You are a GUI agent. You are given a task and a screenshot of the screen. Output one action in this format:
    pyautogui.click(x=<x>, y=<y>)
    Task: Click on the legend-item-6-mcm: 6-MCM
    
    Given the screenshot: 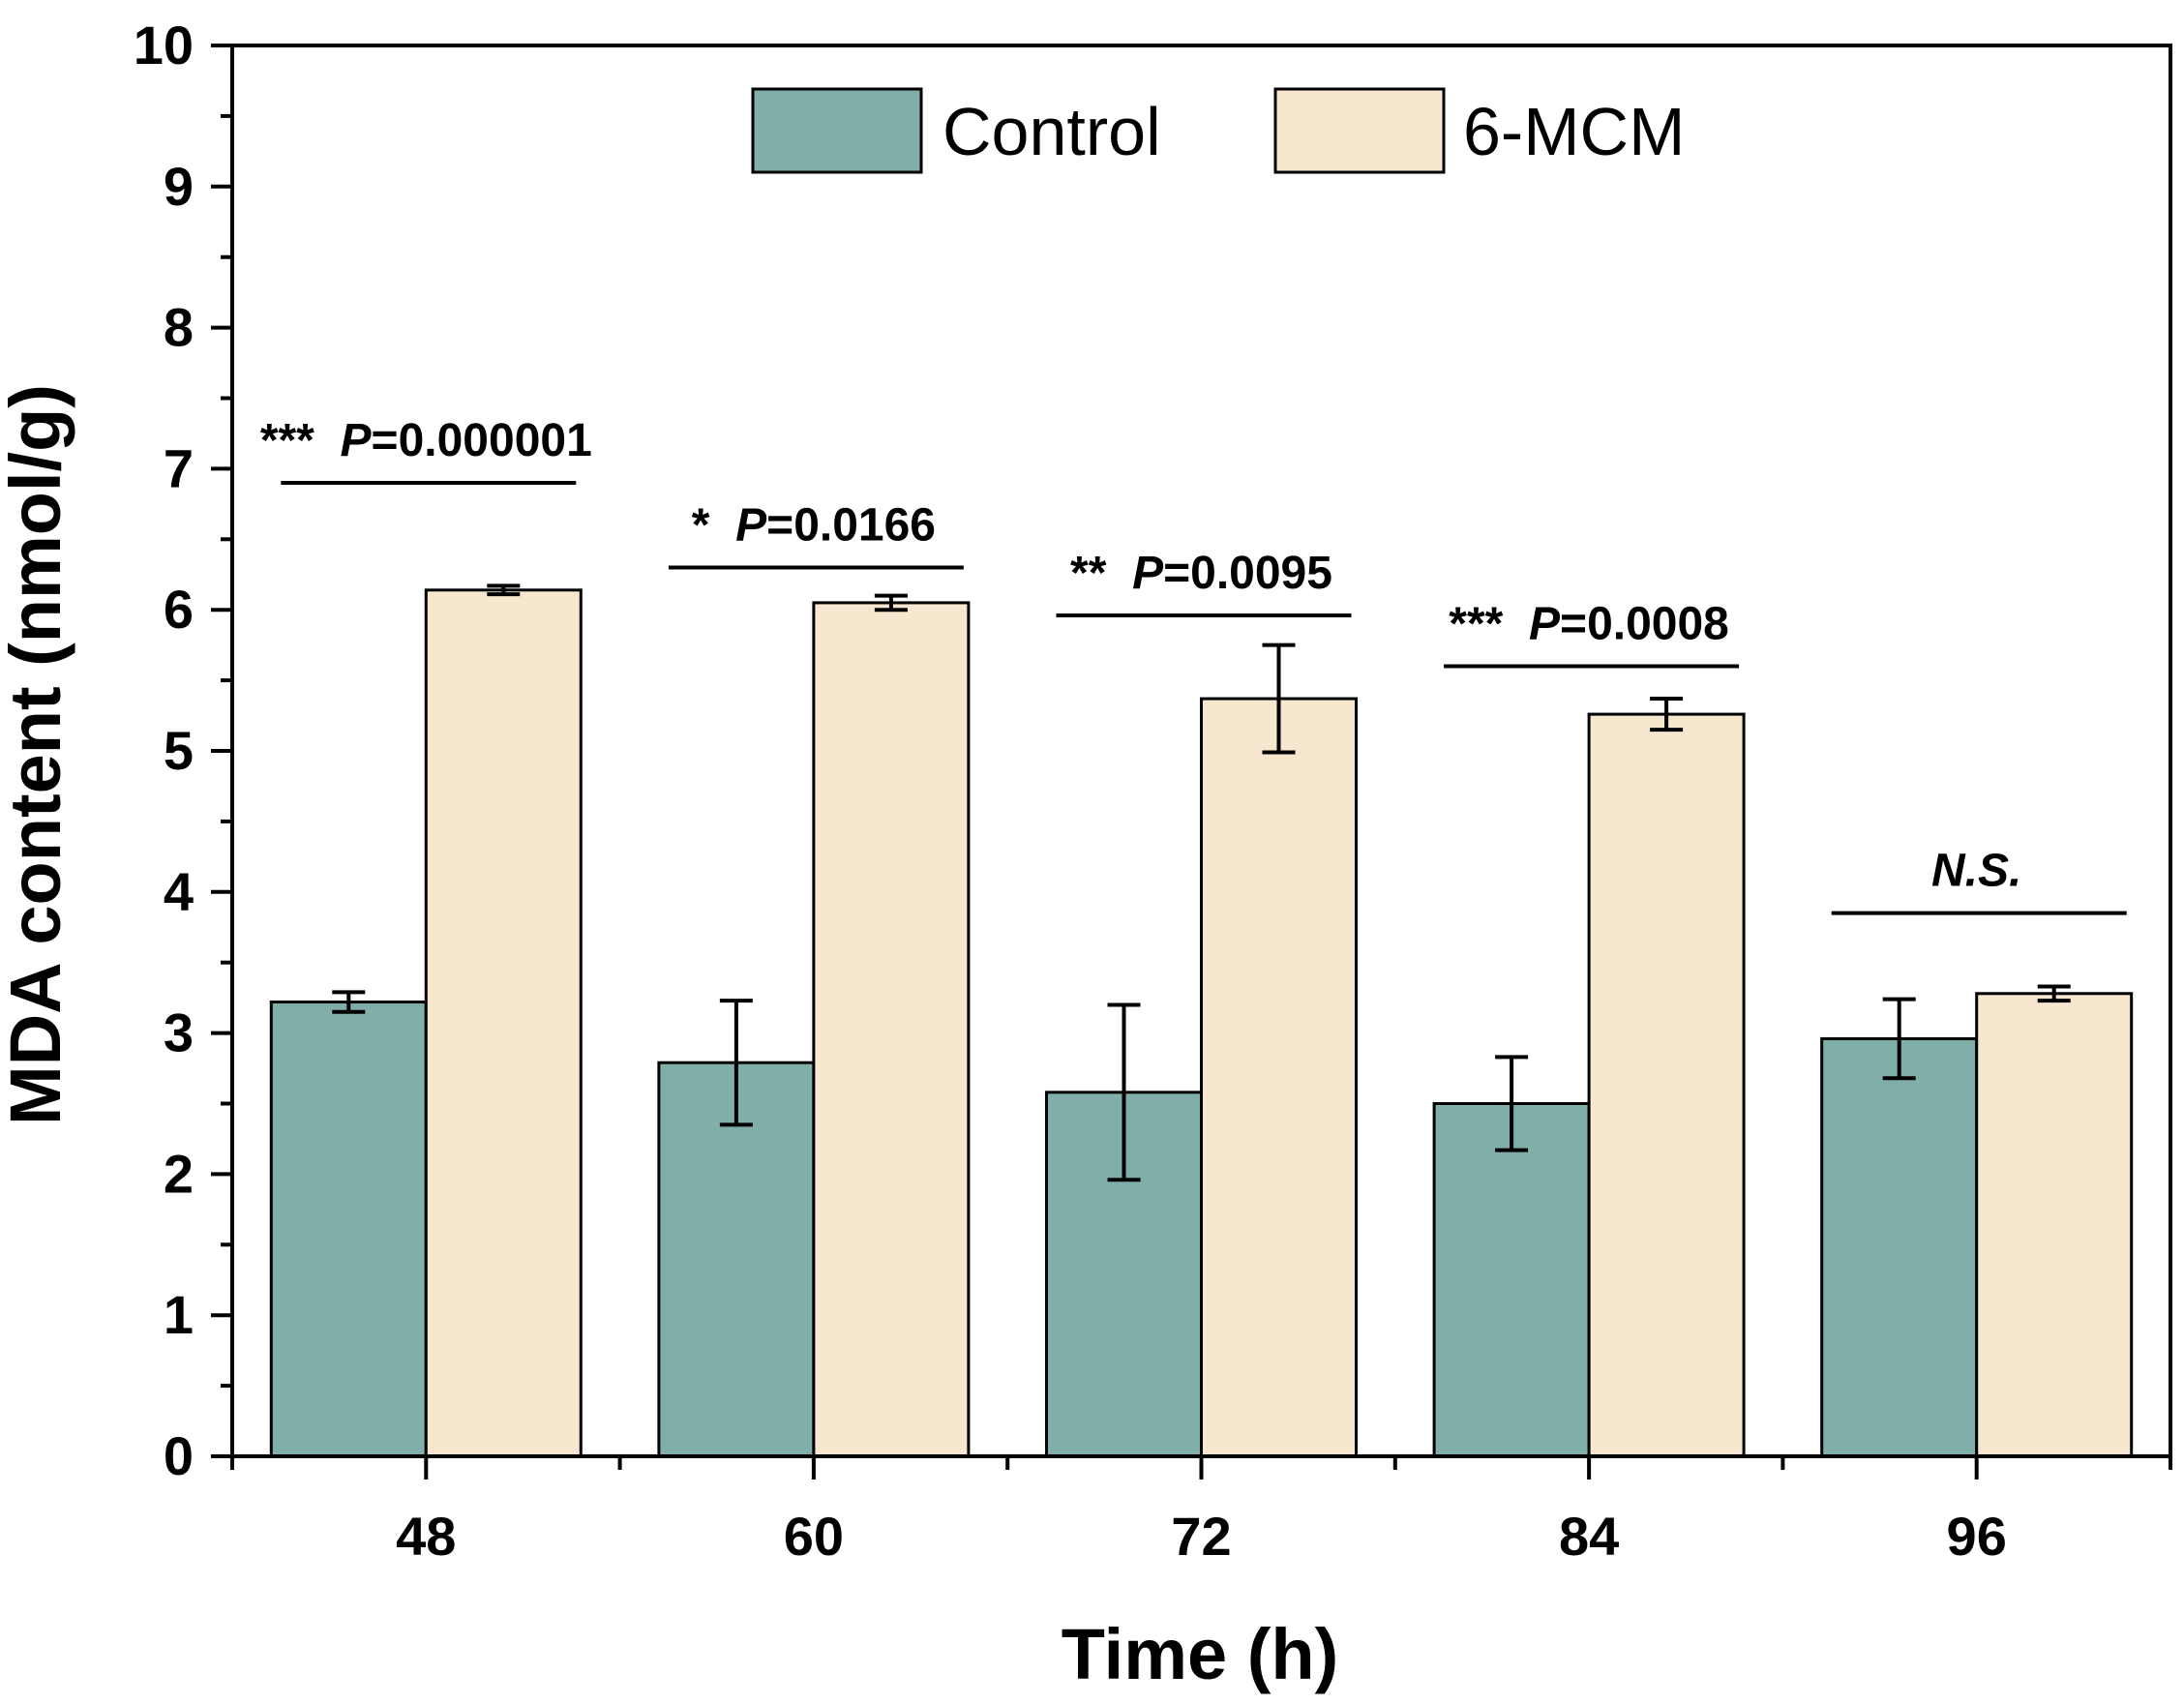 What is the action you would take?
    pyautogui.click(x=1479, y=130)
    